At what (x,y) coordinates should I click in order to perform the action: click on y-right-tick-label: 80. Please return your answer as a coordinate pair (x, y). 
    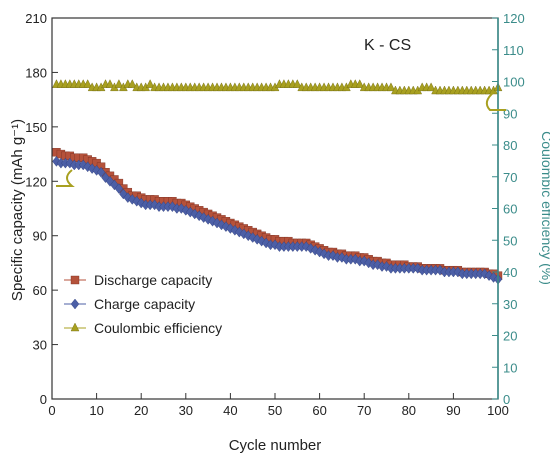
    Looking at the image, I should click on (510, 145).